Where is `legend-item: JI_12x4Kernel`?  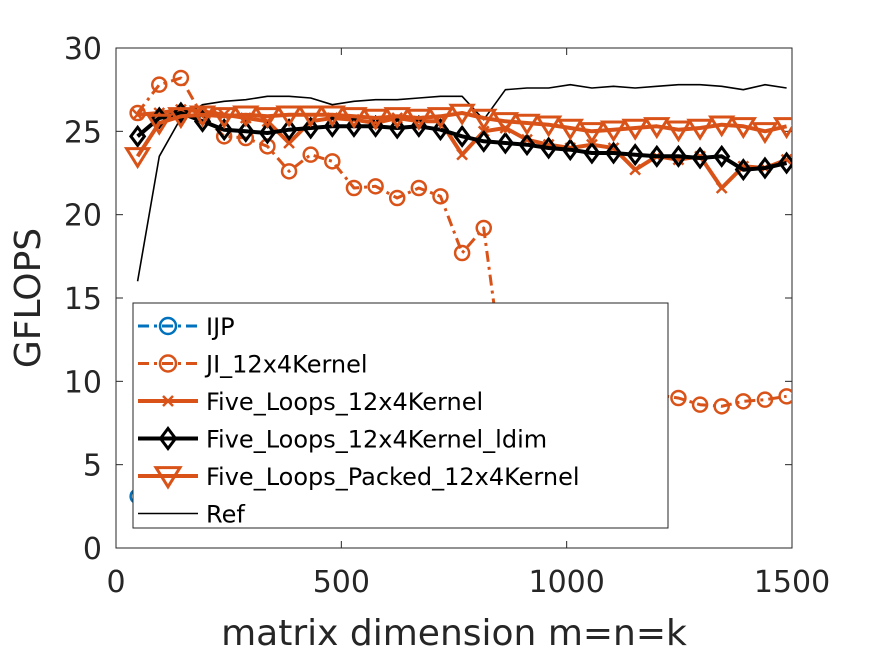
legend-item: JI_12x4Kernel is located at coordinates (253, 365).